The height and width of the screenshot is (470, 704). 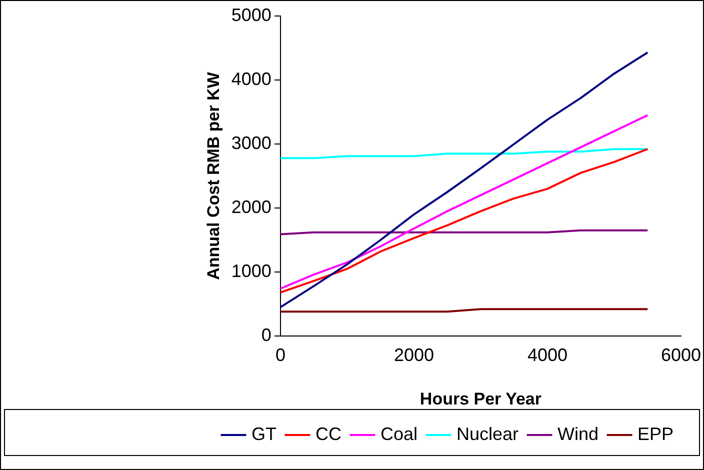 What do you see at coordinates (414, 354) in the screenshot?
I see `x-tick-label: 2000` at bounding box center [414, 354].